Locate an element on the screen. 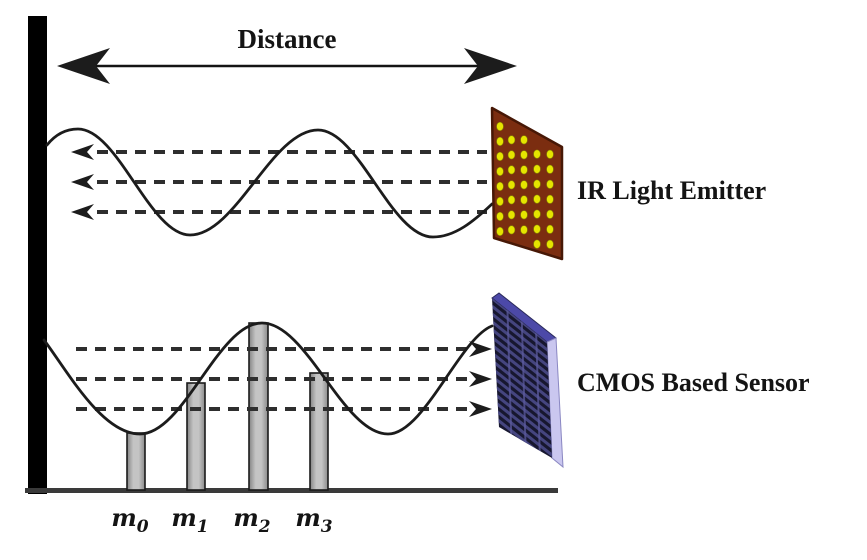  emitted-ray-arrowhead-3-icon is located at coordinates (82, 212).